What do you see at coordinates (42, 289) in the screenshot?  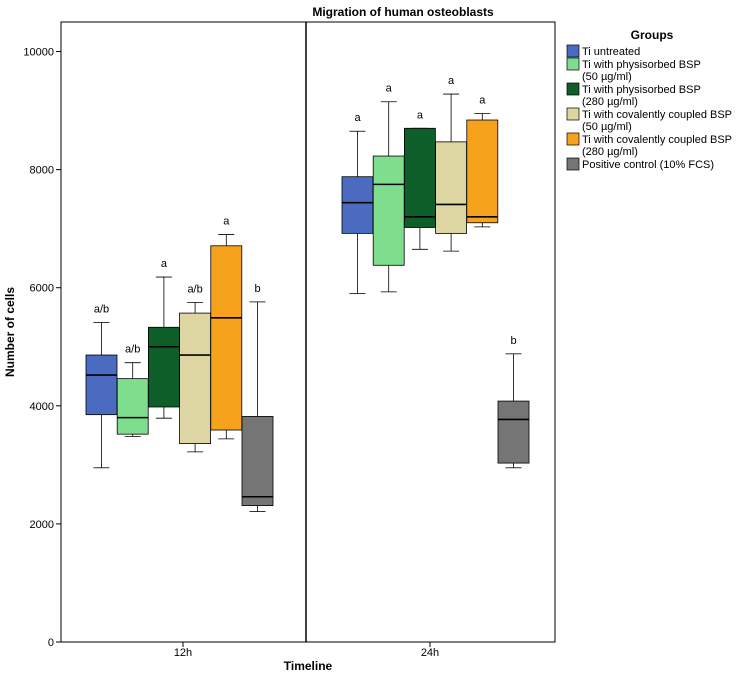 I see `y-tick-label: 6000` at bounding box center [42, 289].